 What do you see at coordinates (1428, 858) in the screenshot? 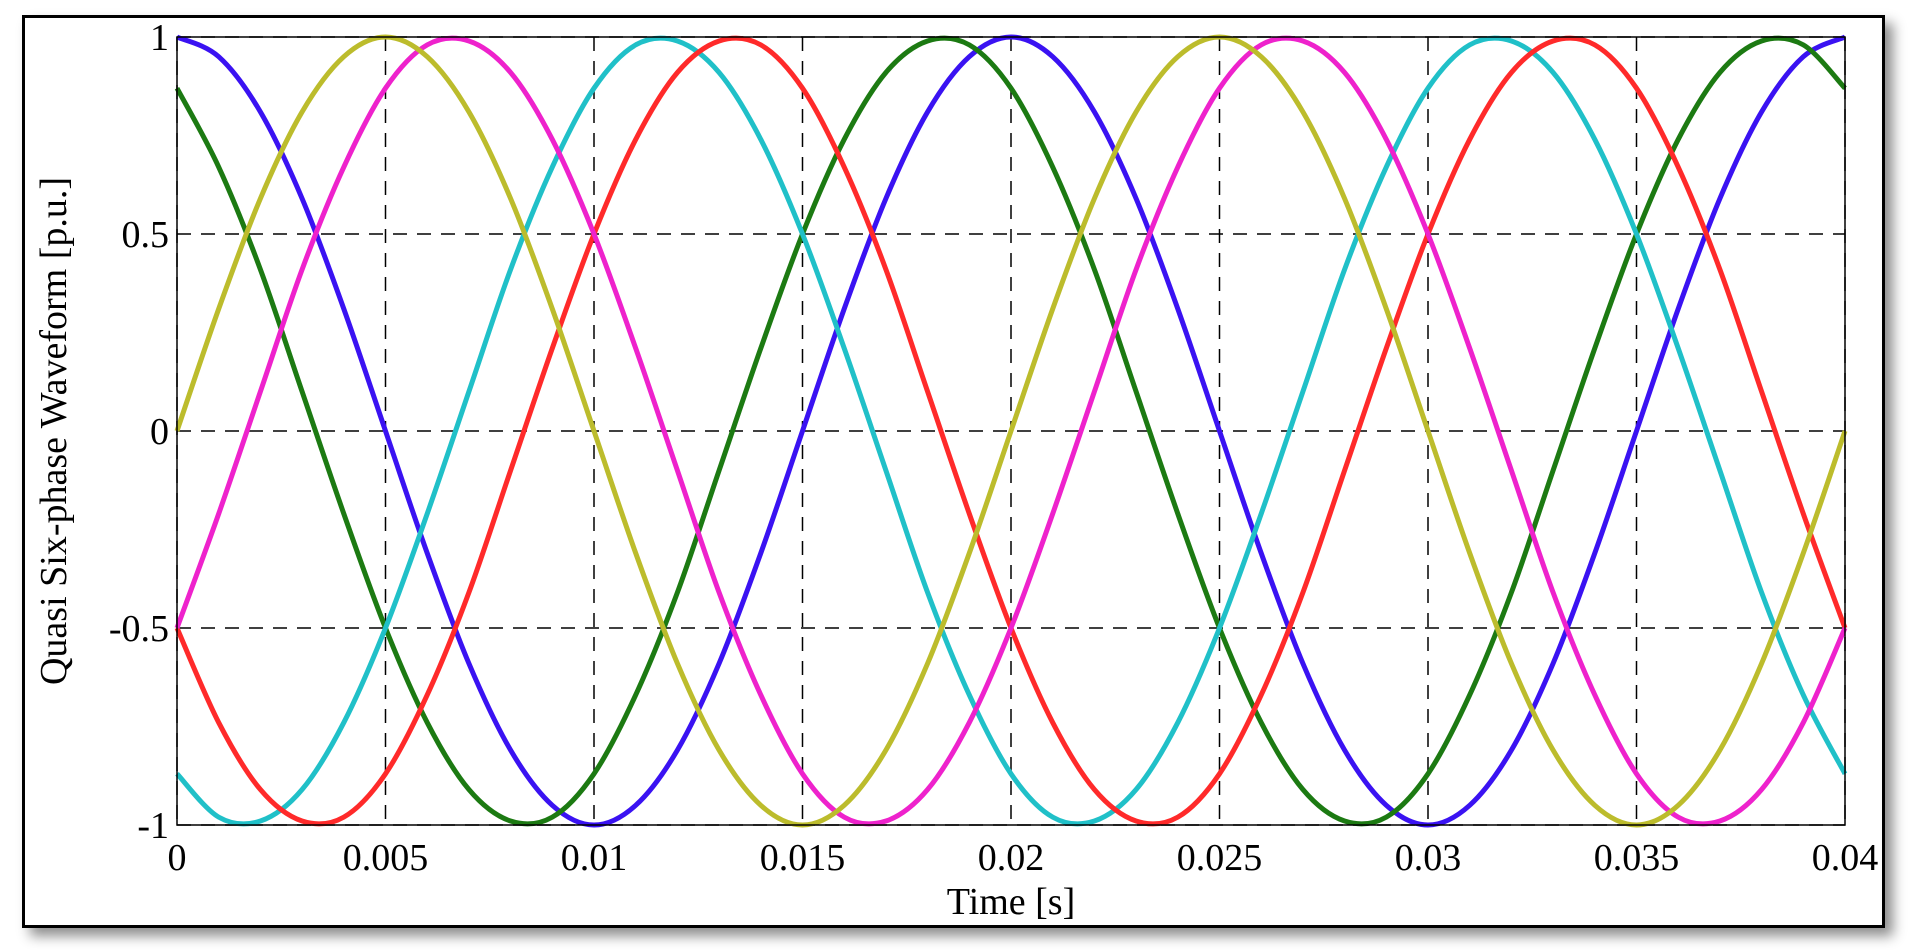
I see `x-tick-label: 0.03` at bounding box center [1428, 858].